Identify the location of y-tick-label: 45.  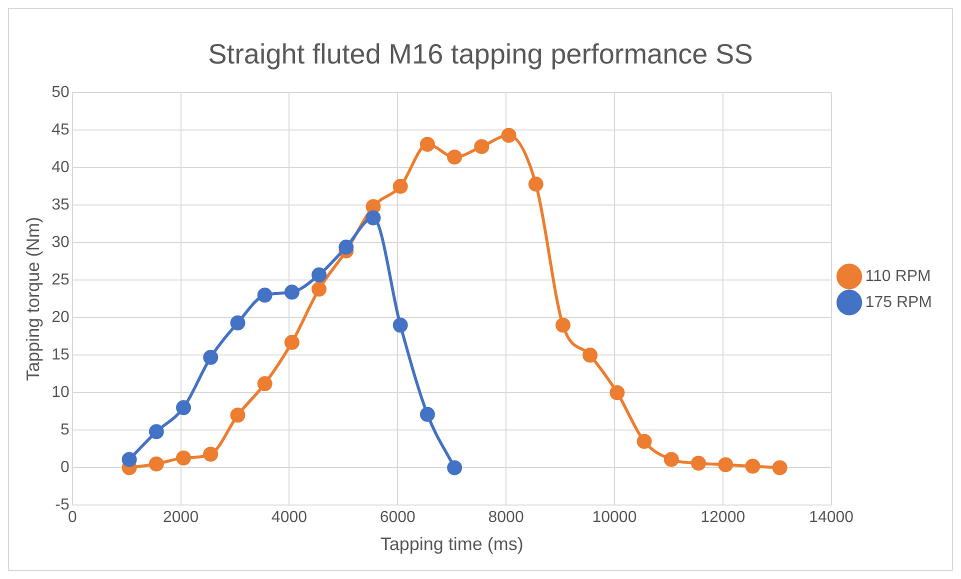
(61, 130).